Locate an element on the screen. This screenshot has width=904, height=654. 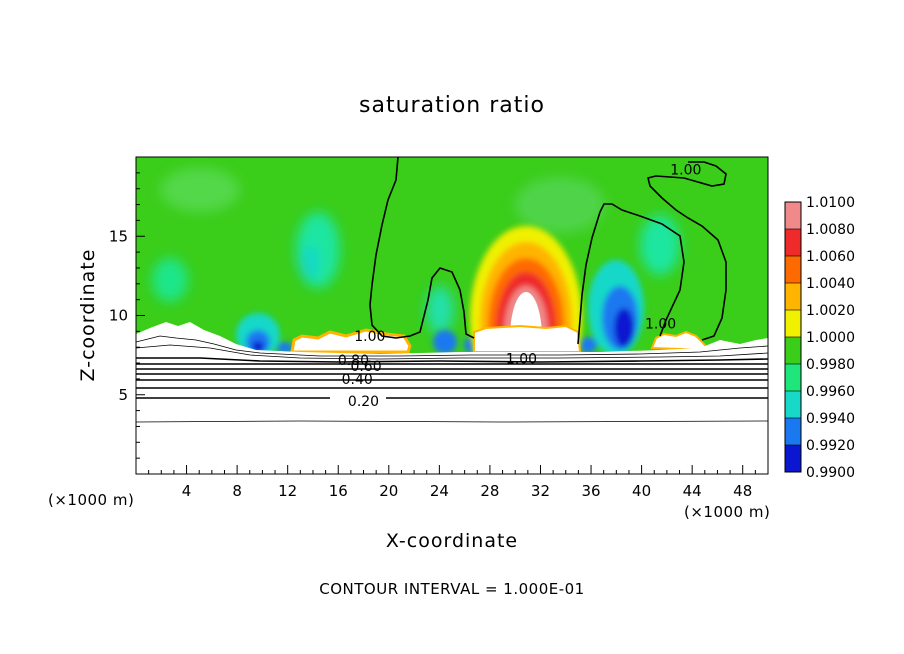
y-tick-label: 10 is located at coordinates (118, 316).